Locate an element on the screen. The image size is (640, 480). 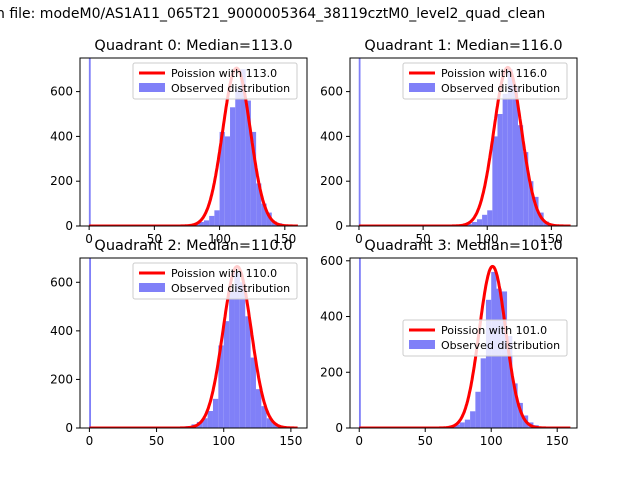
panel-title: Quadrant 1: Median=116.0 is located at coordinates (463, 46).